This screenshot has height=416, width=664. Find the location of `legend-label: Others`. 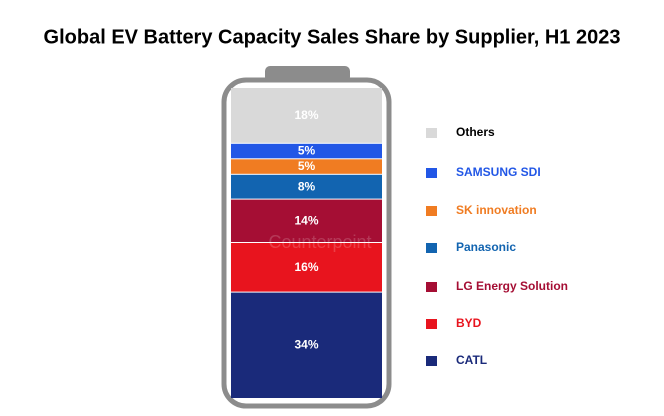

legend-label: Others is located at coordinates (475, 132).